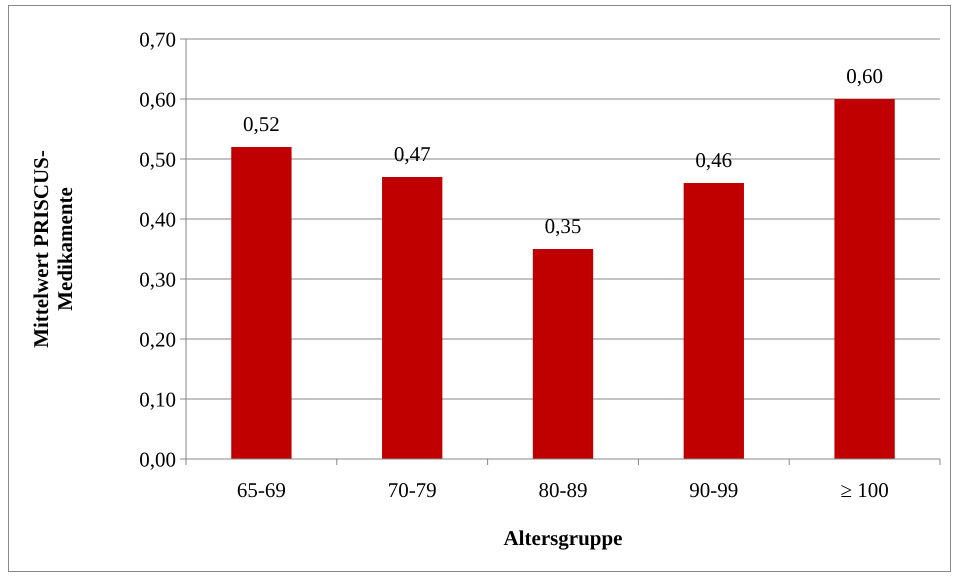 The width and height of the screenshot is (955, 578). Describe the element at coordinates (563, 538) in the screenshot. I see `x-axis-title: Altersgruppe` at that location.